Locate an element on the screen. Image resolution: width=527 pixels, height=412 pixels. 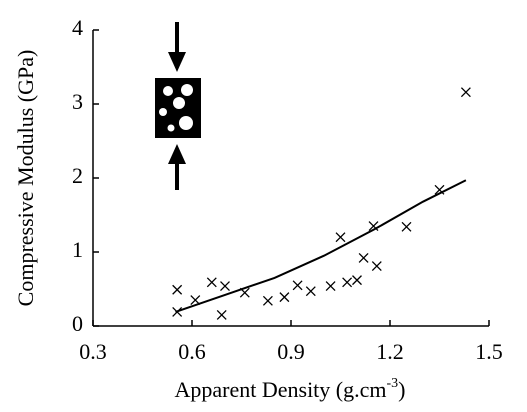
y-axis-label: Compressive Modulus (GPa) is located at coordinates (25, 178).